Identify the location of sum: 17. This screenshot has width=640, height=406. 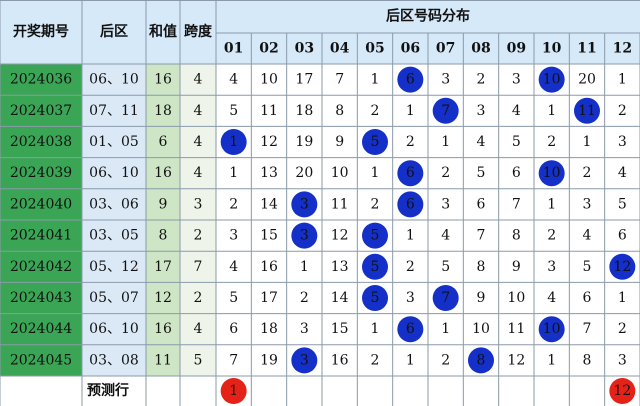
(163, 267).